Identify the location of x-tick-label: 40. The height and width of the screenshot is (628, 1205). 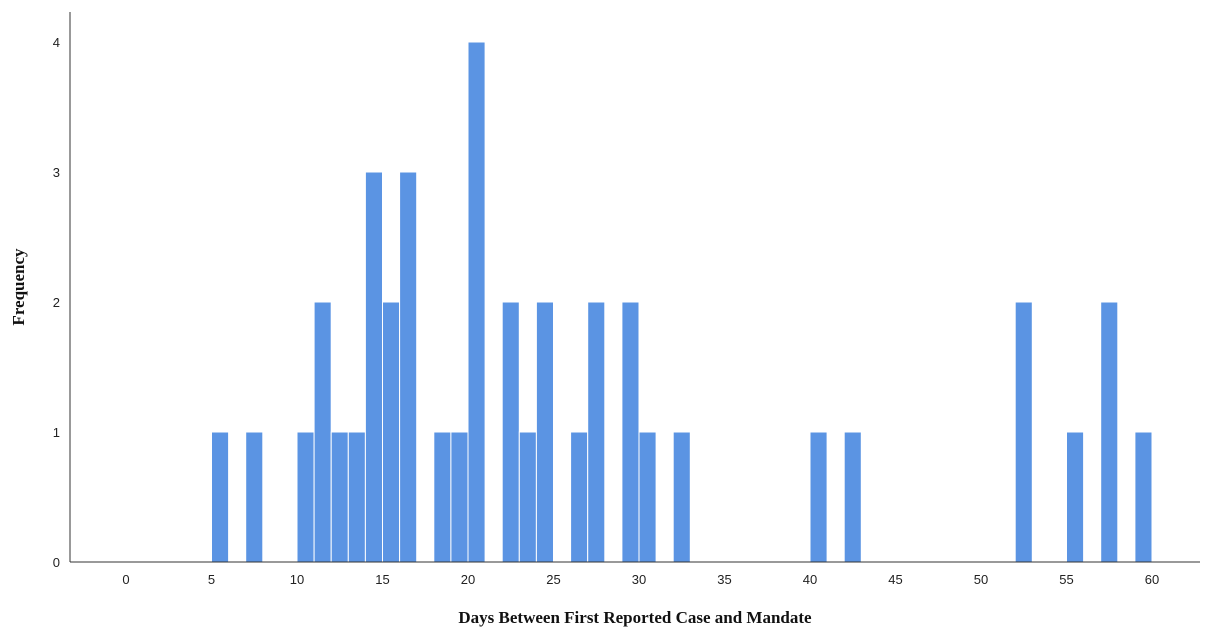
(810, 579).